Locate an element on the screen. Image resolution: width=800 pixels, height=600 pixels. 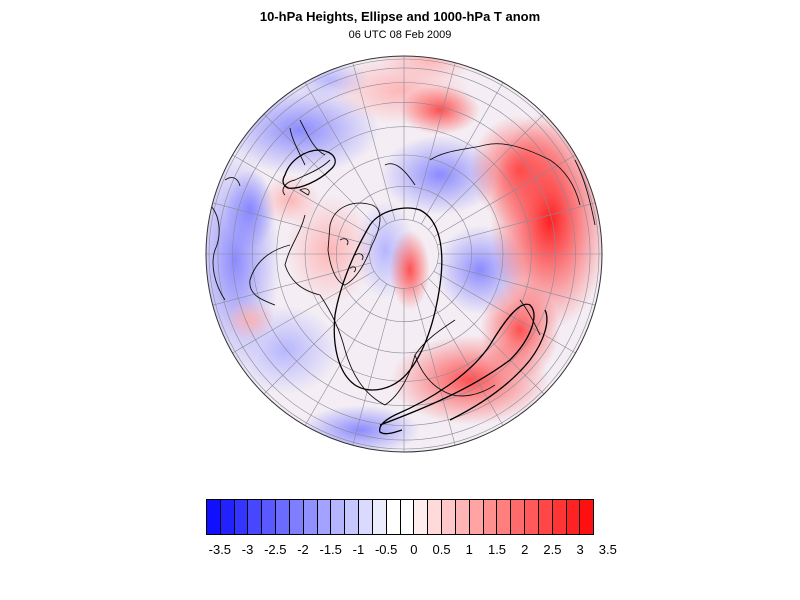
colorbar-tick-label: 0.5 is located at coordinates (441, 549).